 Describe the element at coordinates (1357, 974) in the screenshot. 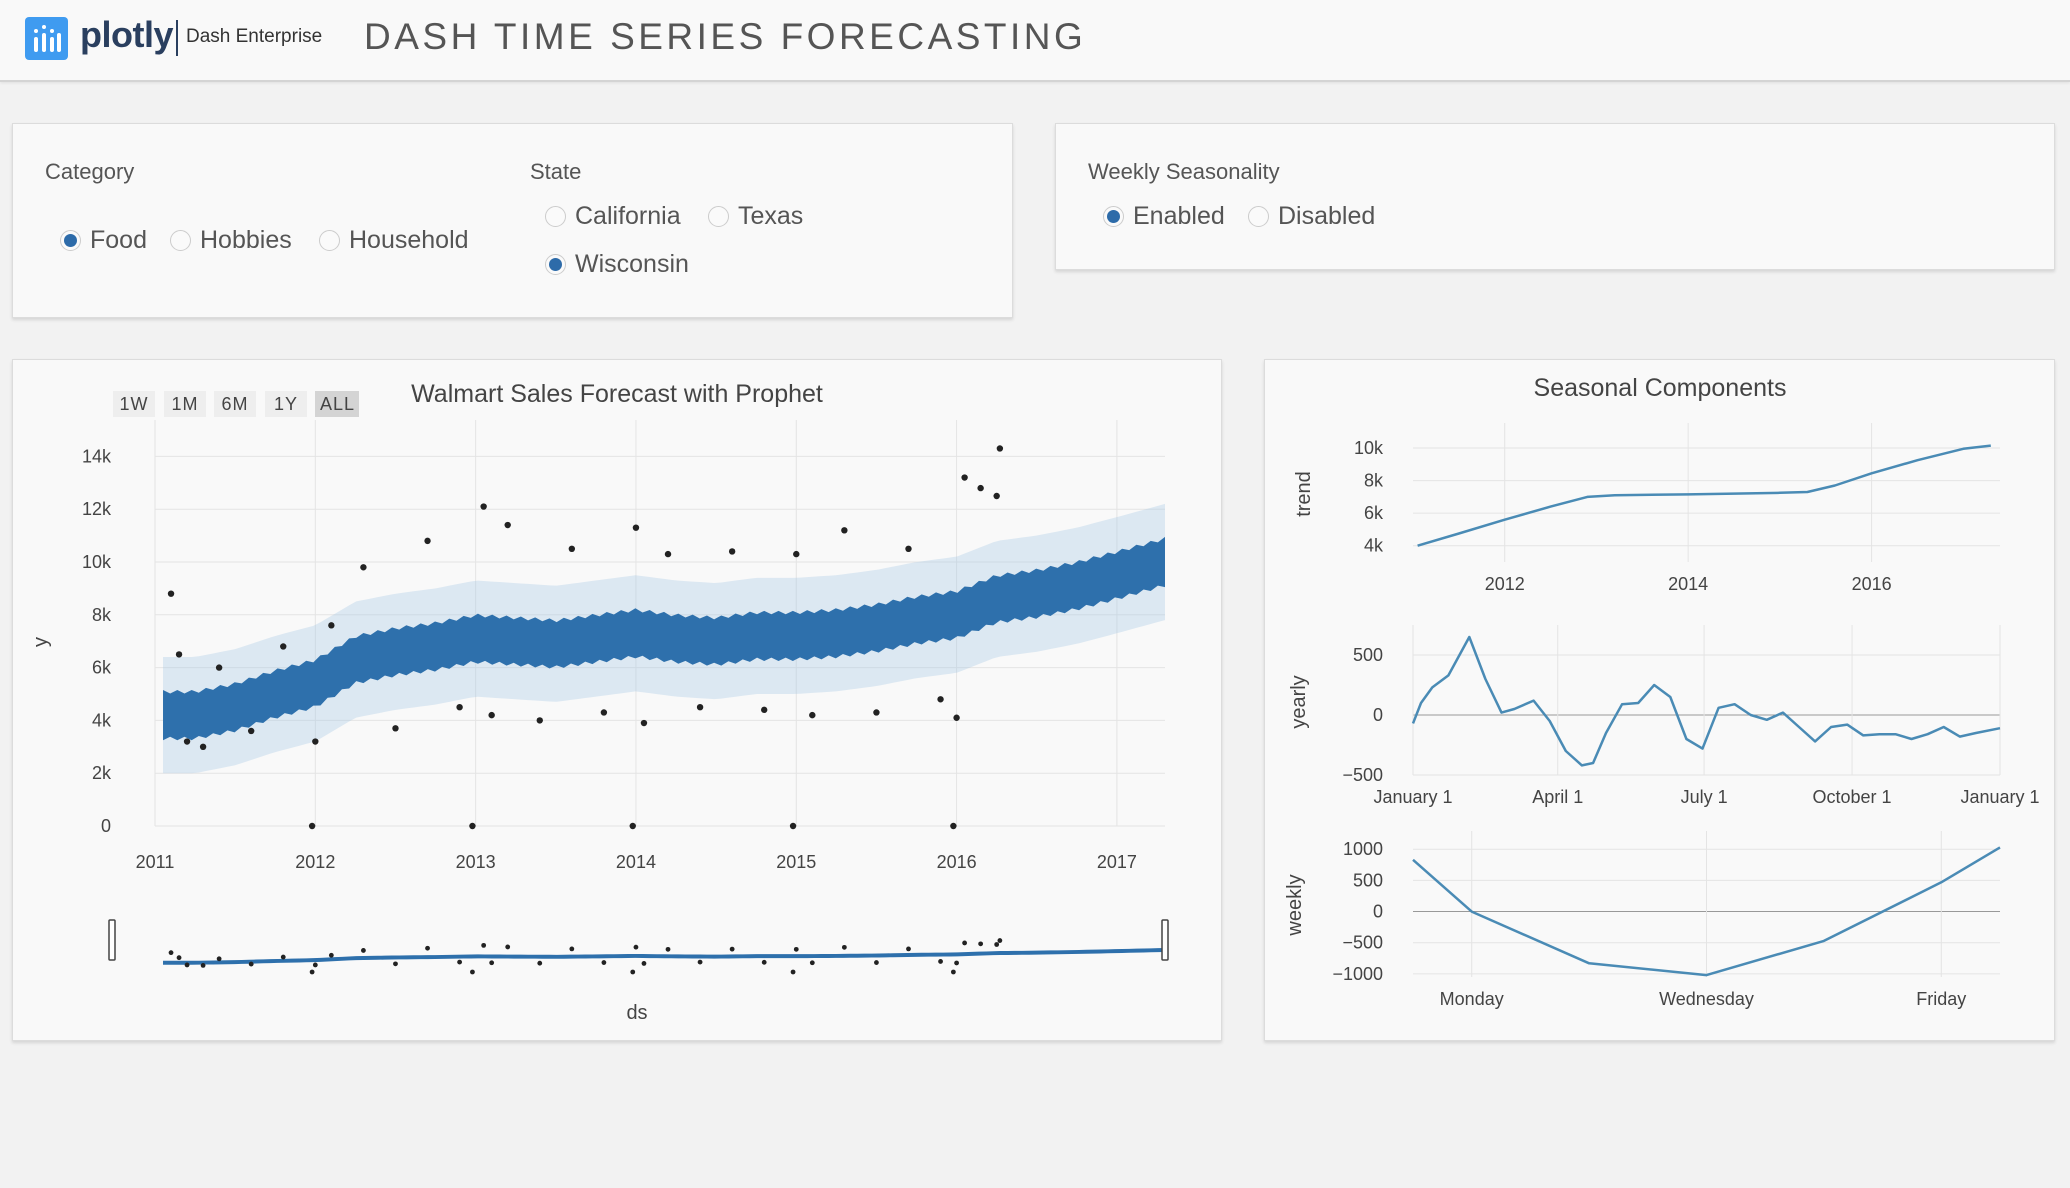

I see `y-tick-label: −1000` at that location.